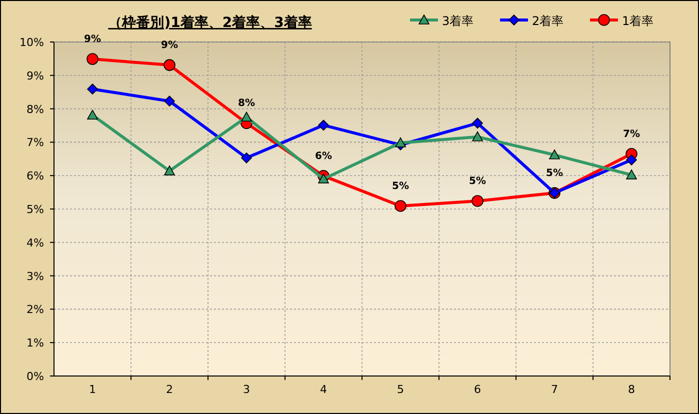 The width and height of the screenshot is (699, 414). What do you see at coordinates (323, 389) in the screenshot?
I see `x-tick-label: 4` at bounding box center [323, 389].